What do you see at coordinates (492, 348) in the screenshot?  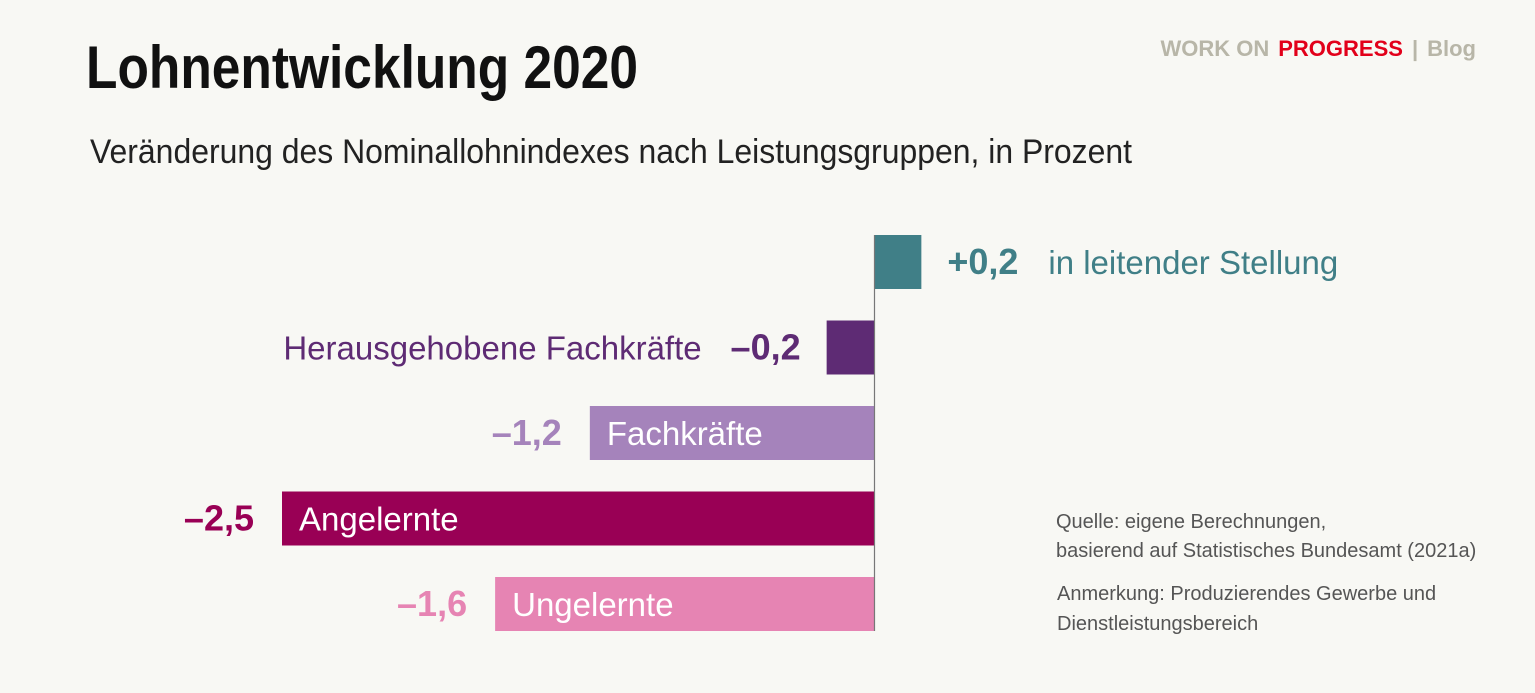 I see `category-label: Herausgehobene Fachkräfte` at bounding box center [492, 348].